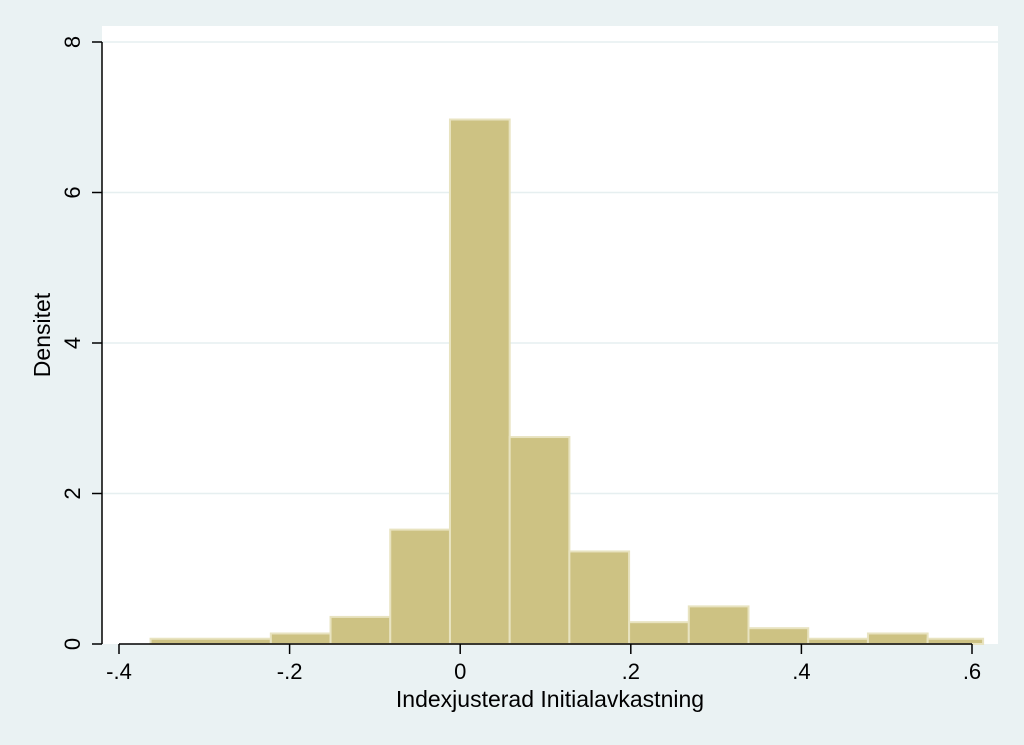 Image resolution: width=1024 pixels, height=745 pixels. I want to click on y-tick-label: 2, so click(72, 493).